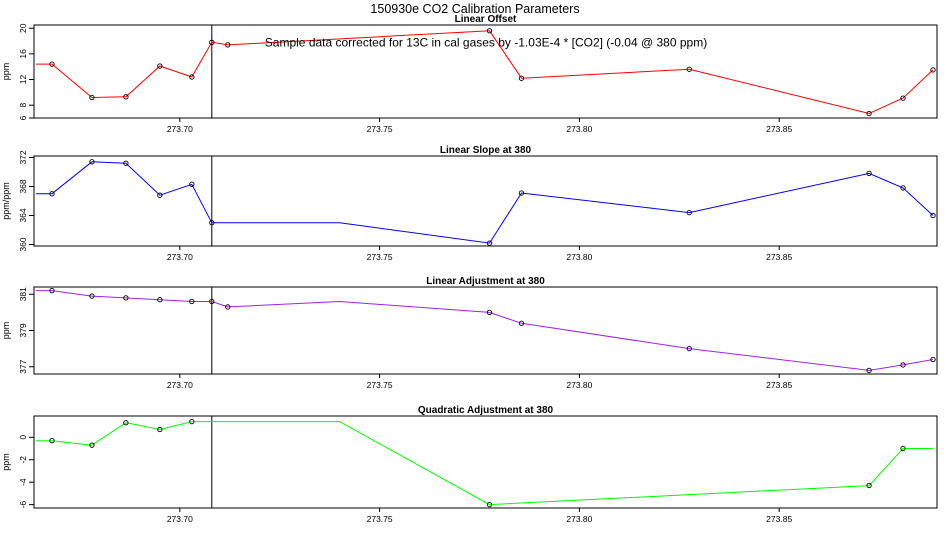 The height and width of the screenshot is (550, 950). What do you see at coordinates (474, 9) in the screenshot?
I see `figure-title: 150930e CO2 Calibration Parameters` at bounding box center [474, 9].